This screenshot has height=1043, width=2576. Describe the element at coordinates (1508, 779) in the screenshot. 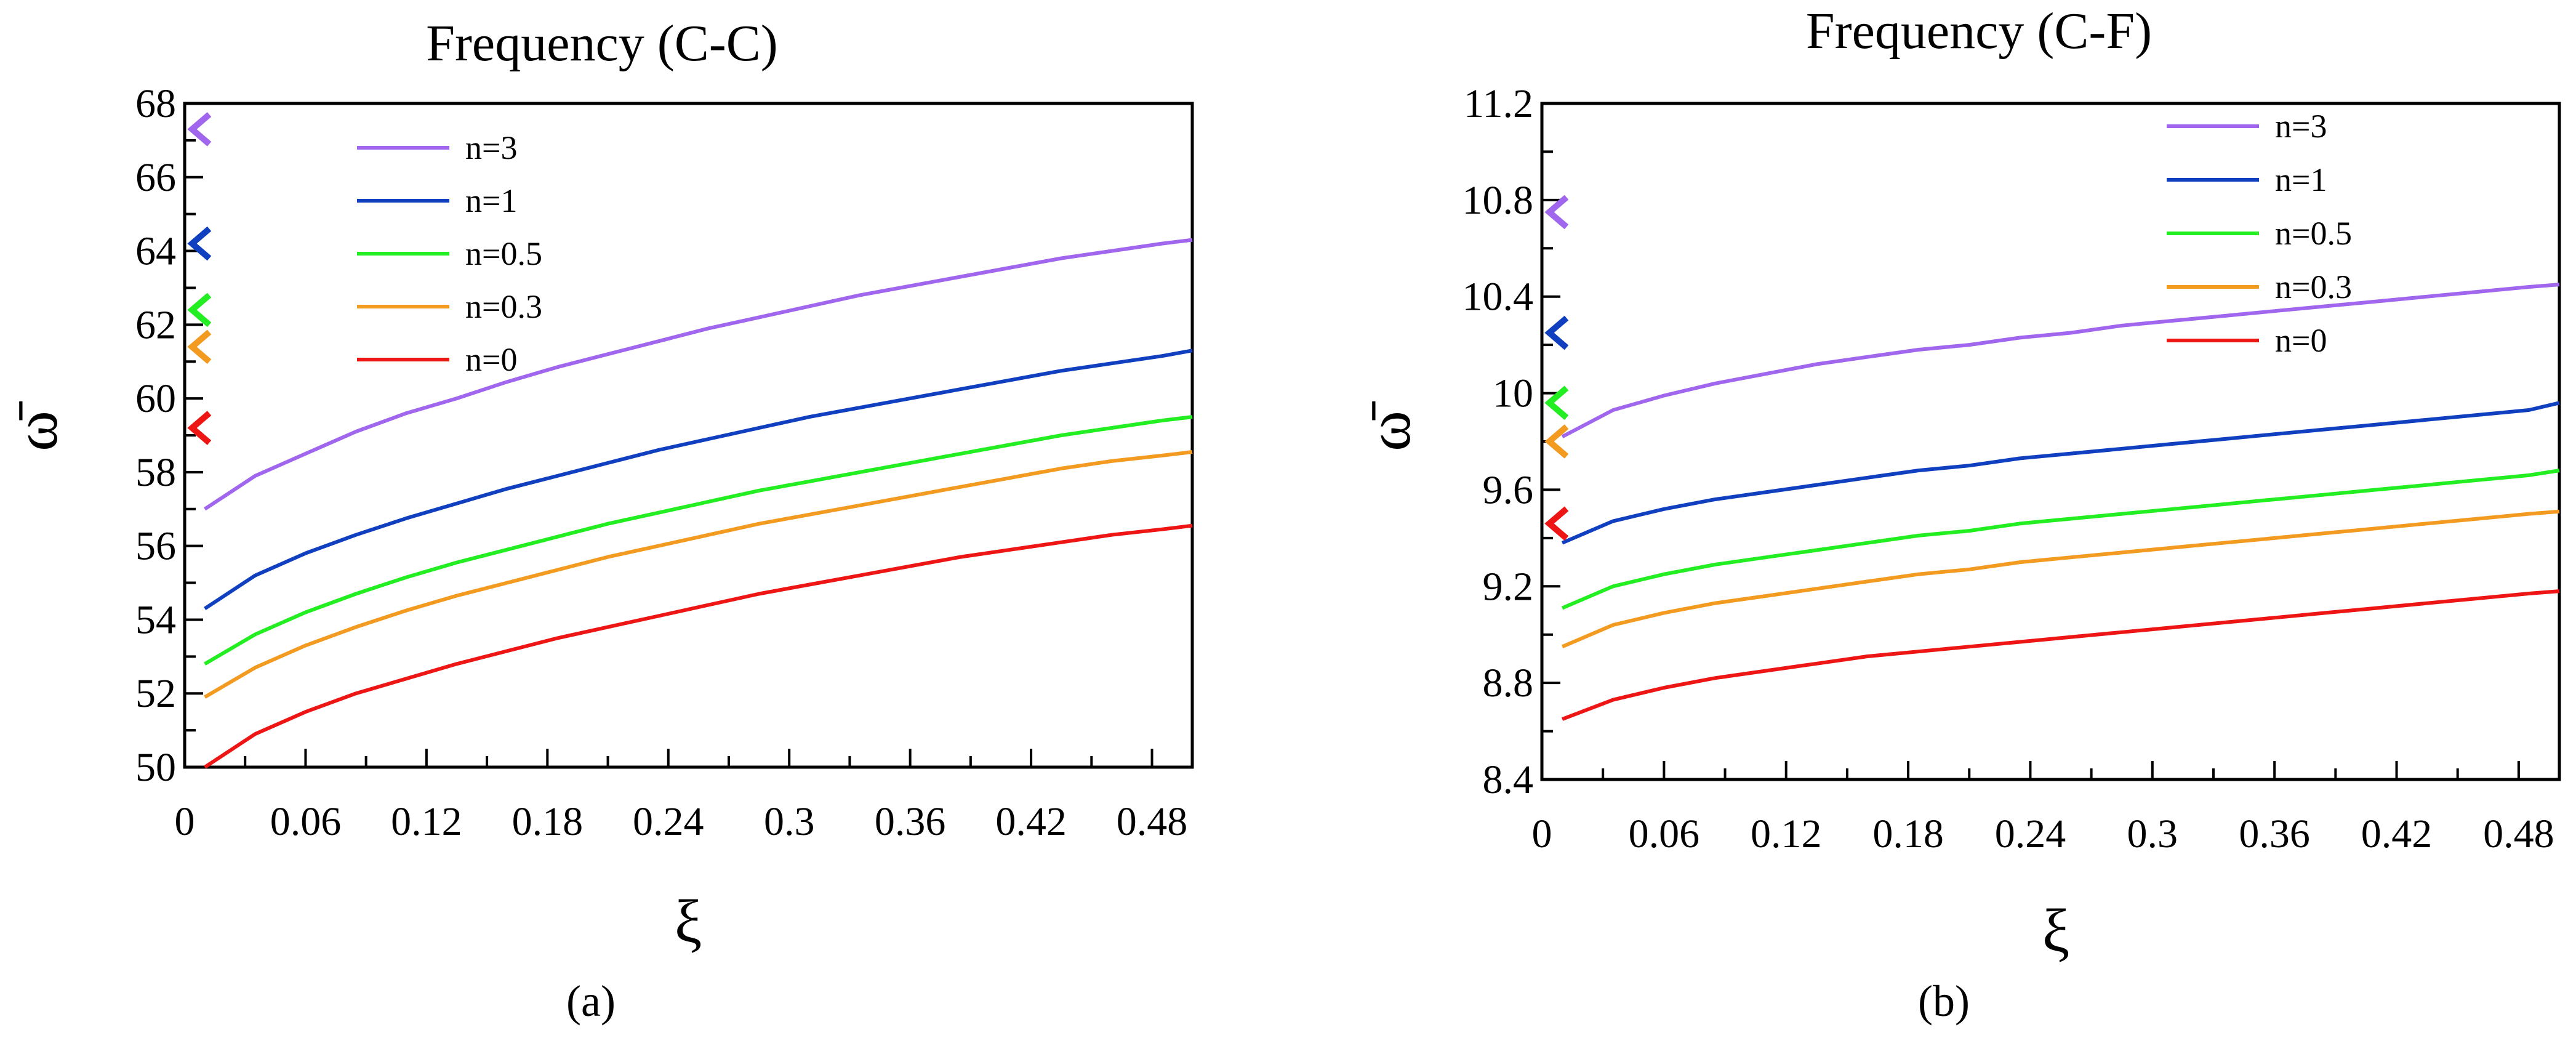

I see `y-tick-label: 8.4` at that location.